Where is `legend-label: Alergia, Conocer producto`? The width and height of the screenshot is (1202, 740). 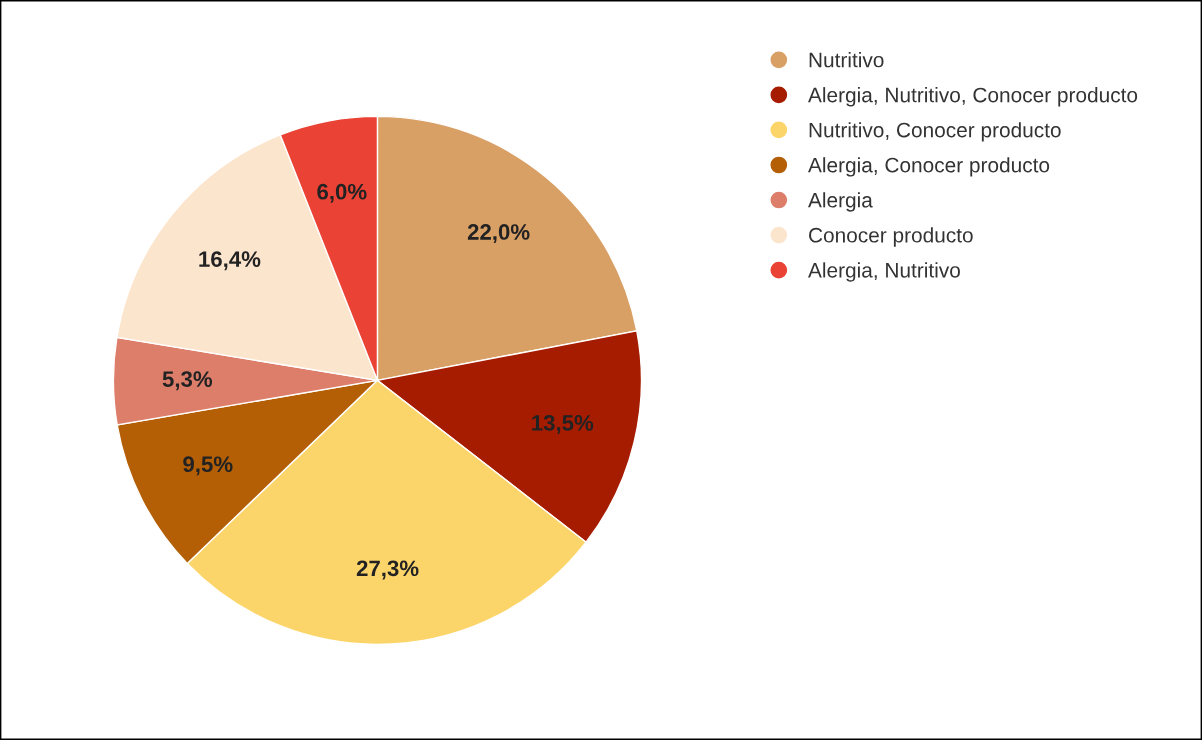 legend-label: Alergia, Conocer producto is located at coordinates (929, 167).